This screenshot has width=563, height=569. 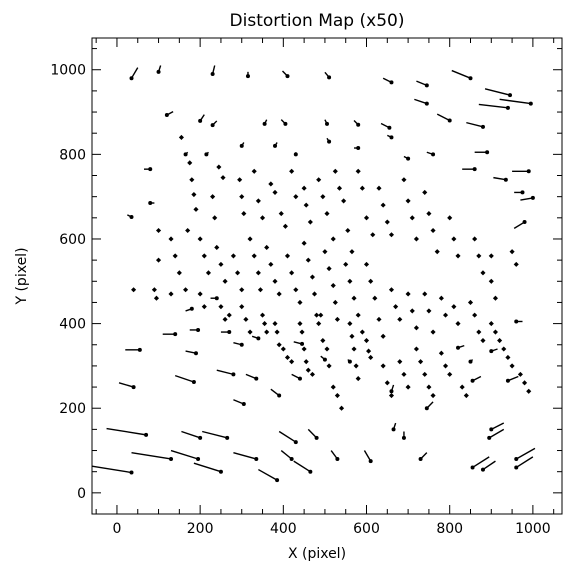 I want to click on chart-title: Distortion Map (x50), so click(x=317, y=21).